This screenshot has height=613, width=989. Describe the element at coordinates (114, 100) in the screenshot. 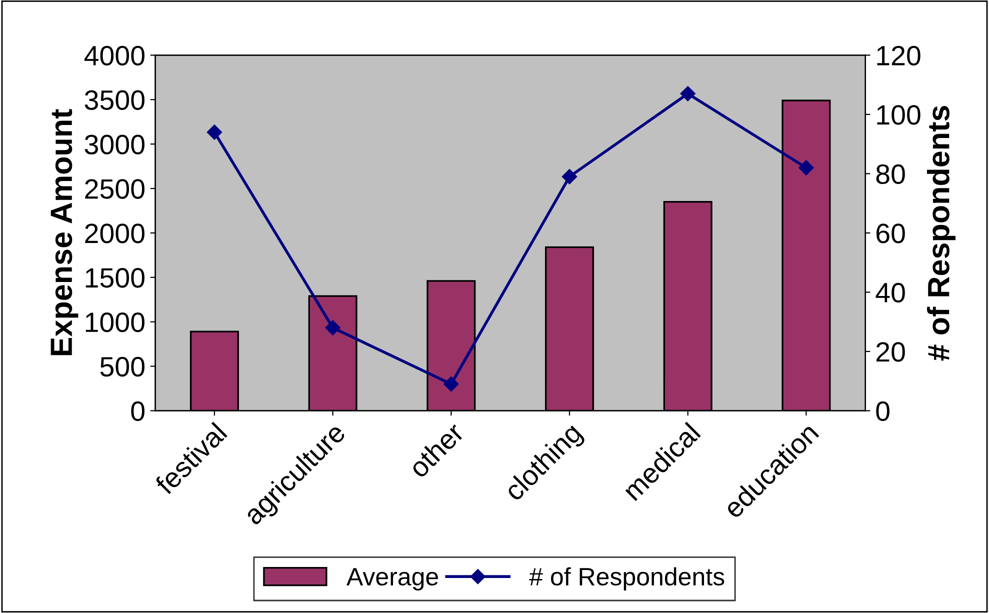

I see `y-tick-label: 3500` at that location.